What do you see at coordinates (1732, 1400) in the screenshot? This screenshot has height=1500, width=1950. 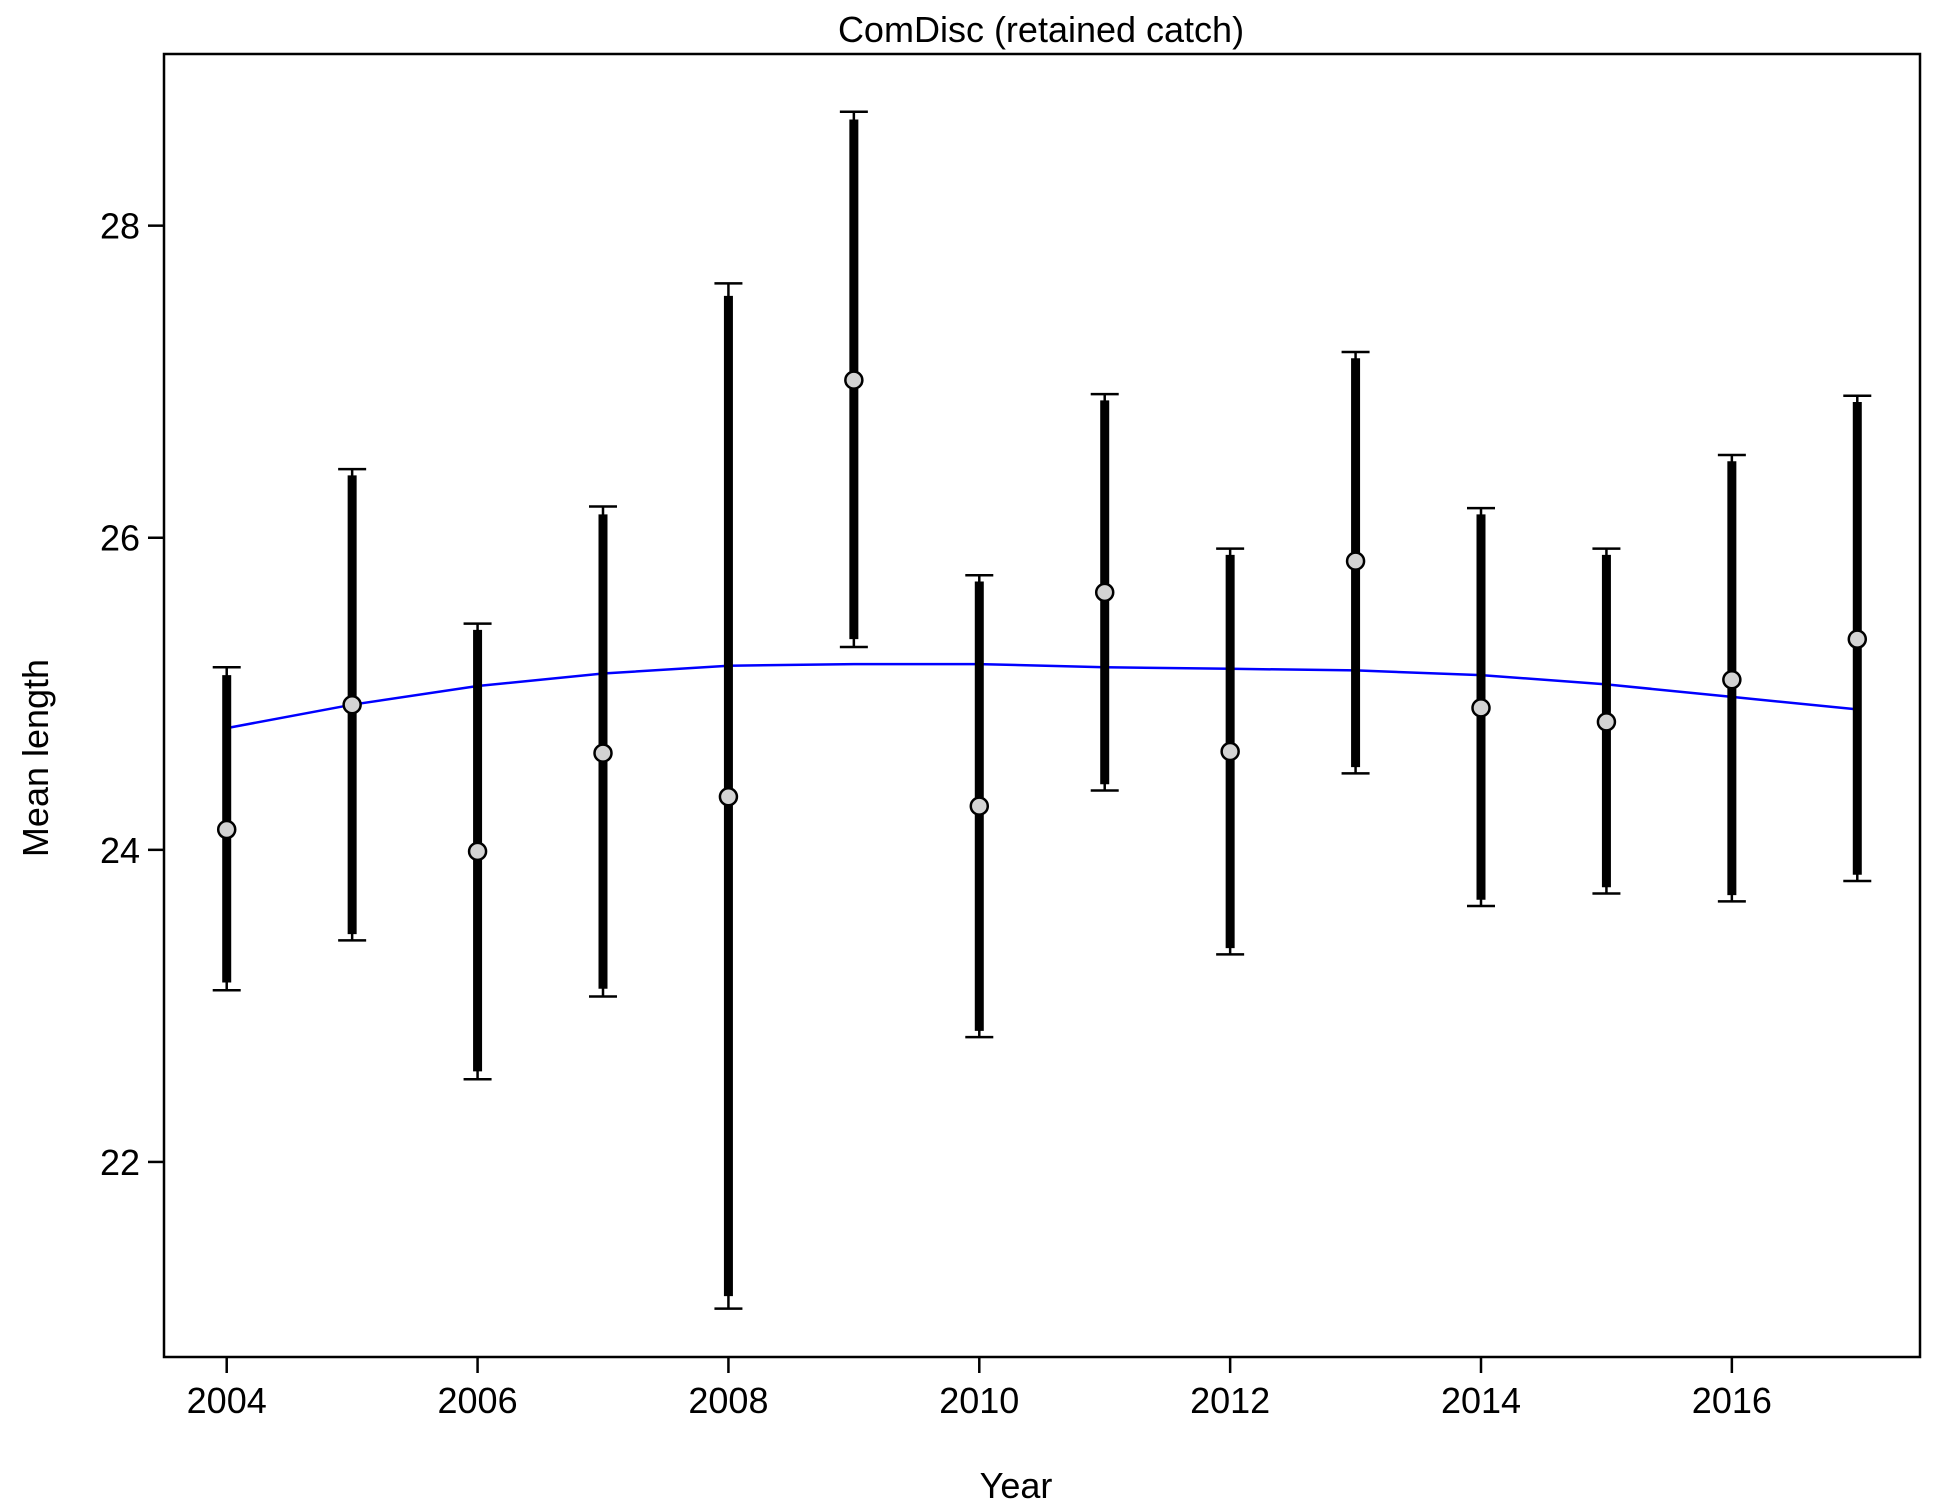 I see `x-tick-label: 2016` at bounding box center [1732, 1400].